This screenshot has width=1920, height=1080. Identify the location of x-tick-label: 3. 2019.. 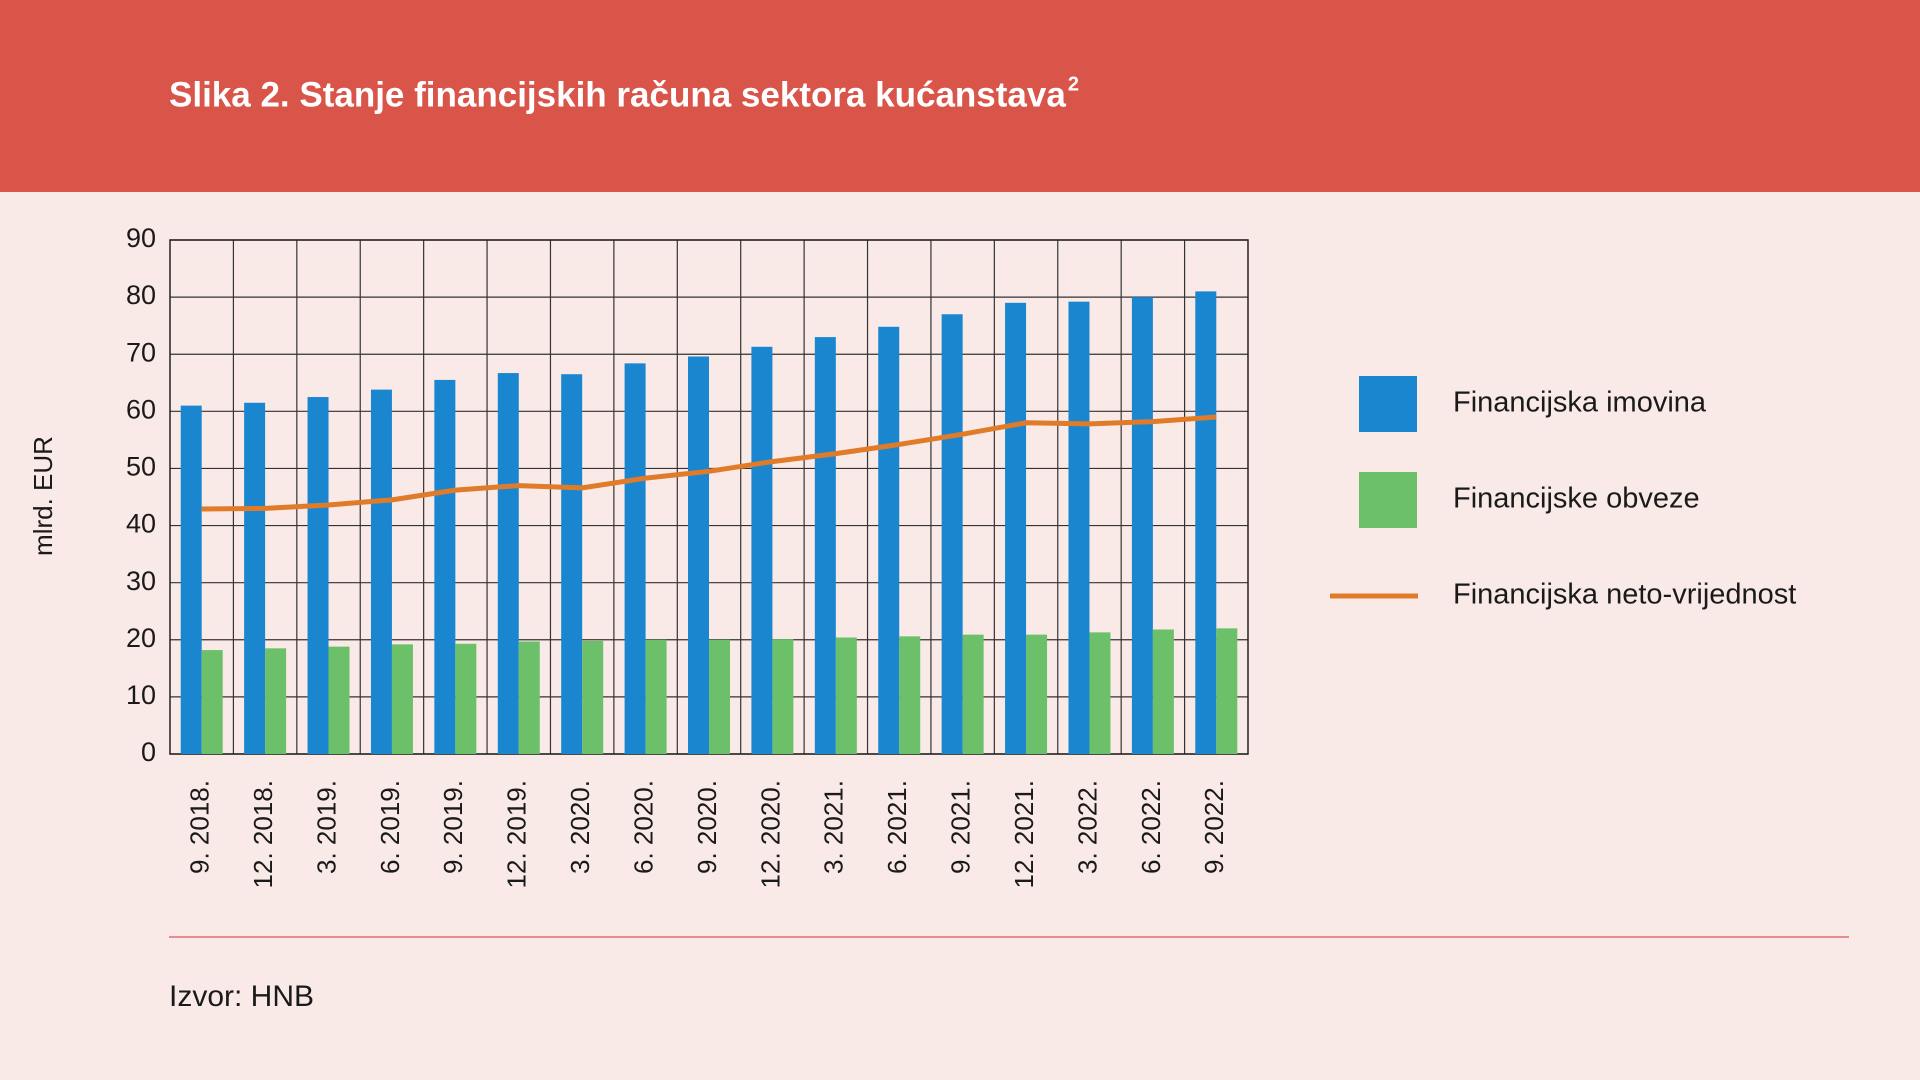
(326, 827).